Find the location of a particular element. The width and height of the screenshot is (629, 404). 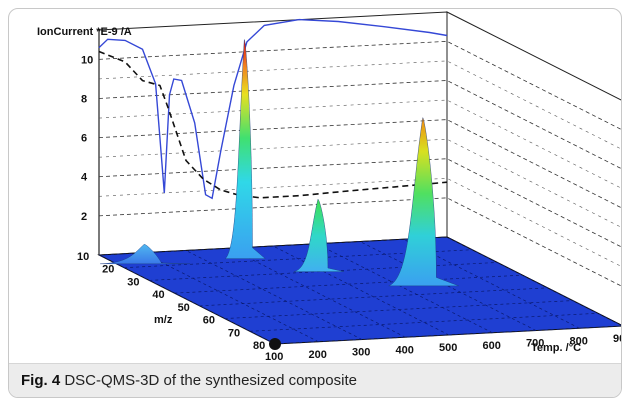

peak-cyan is located at coordinates (145, 254).